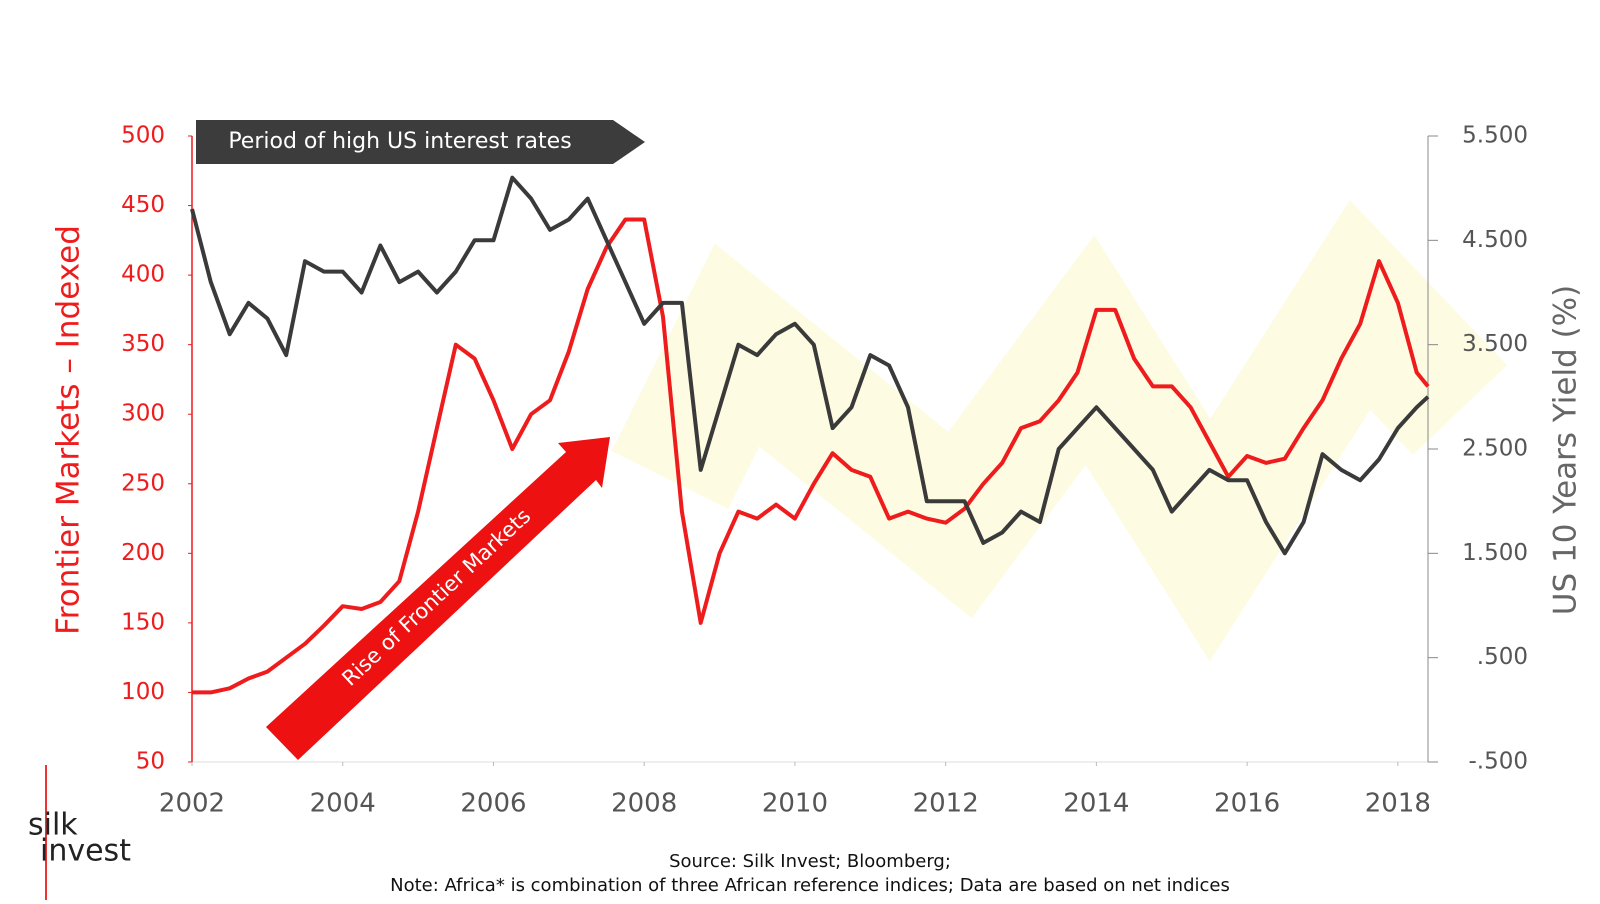  I want to click on y-tick-label: 200, so click(143, 553).